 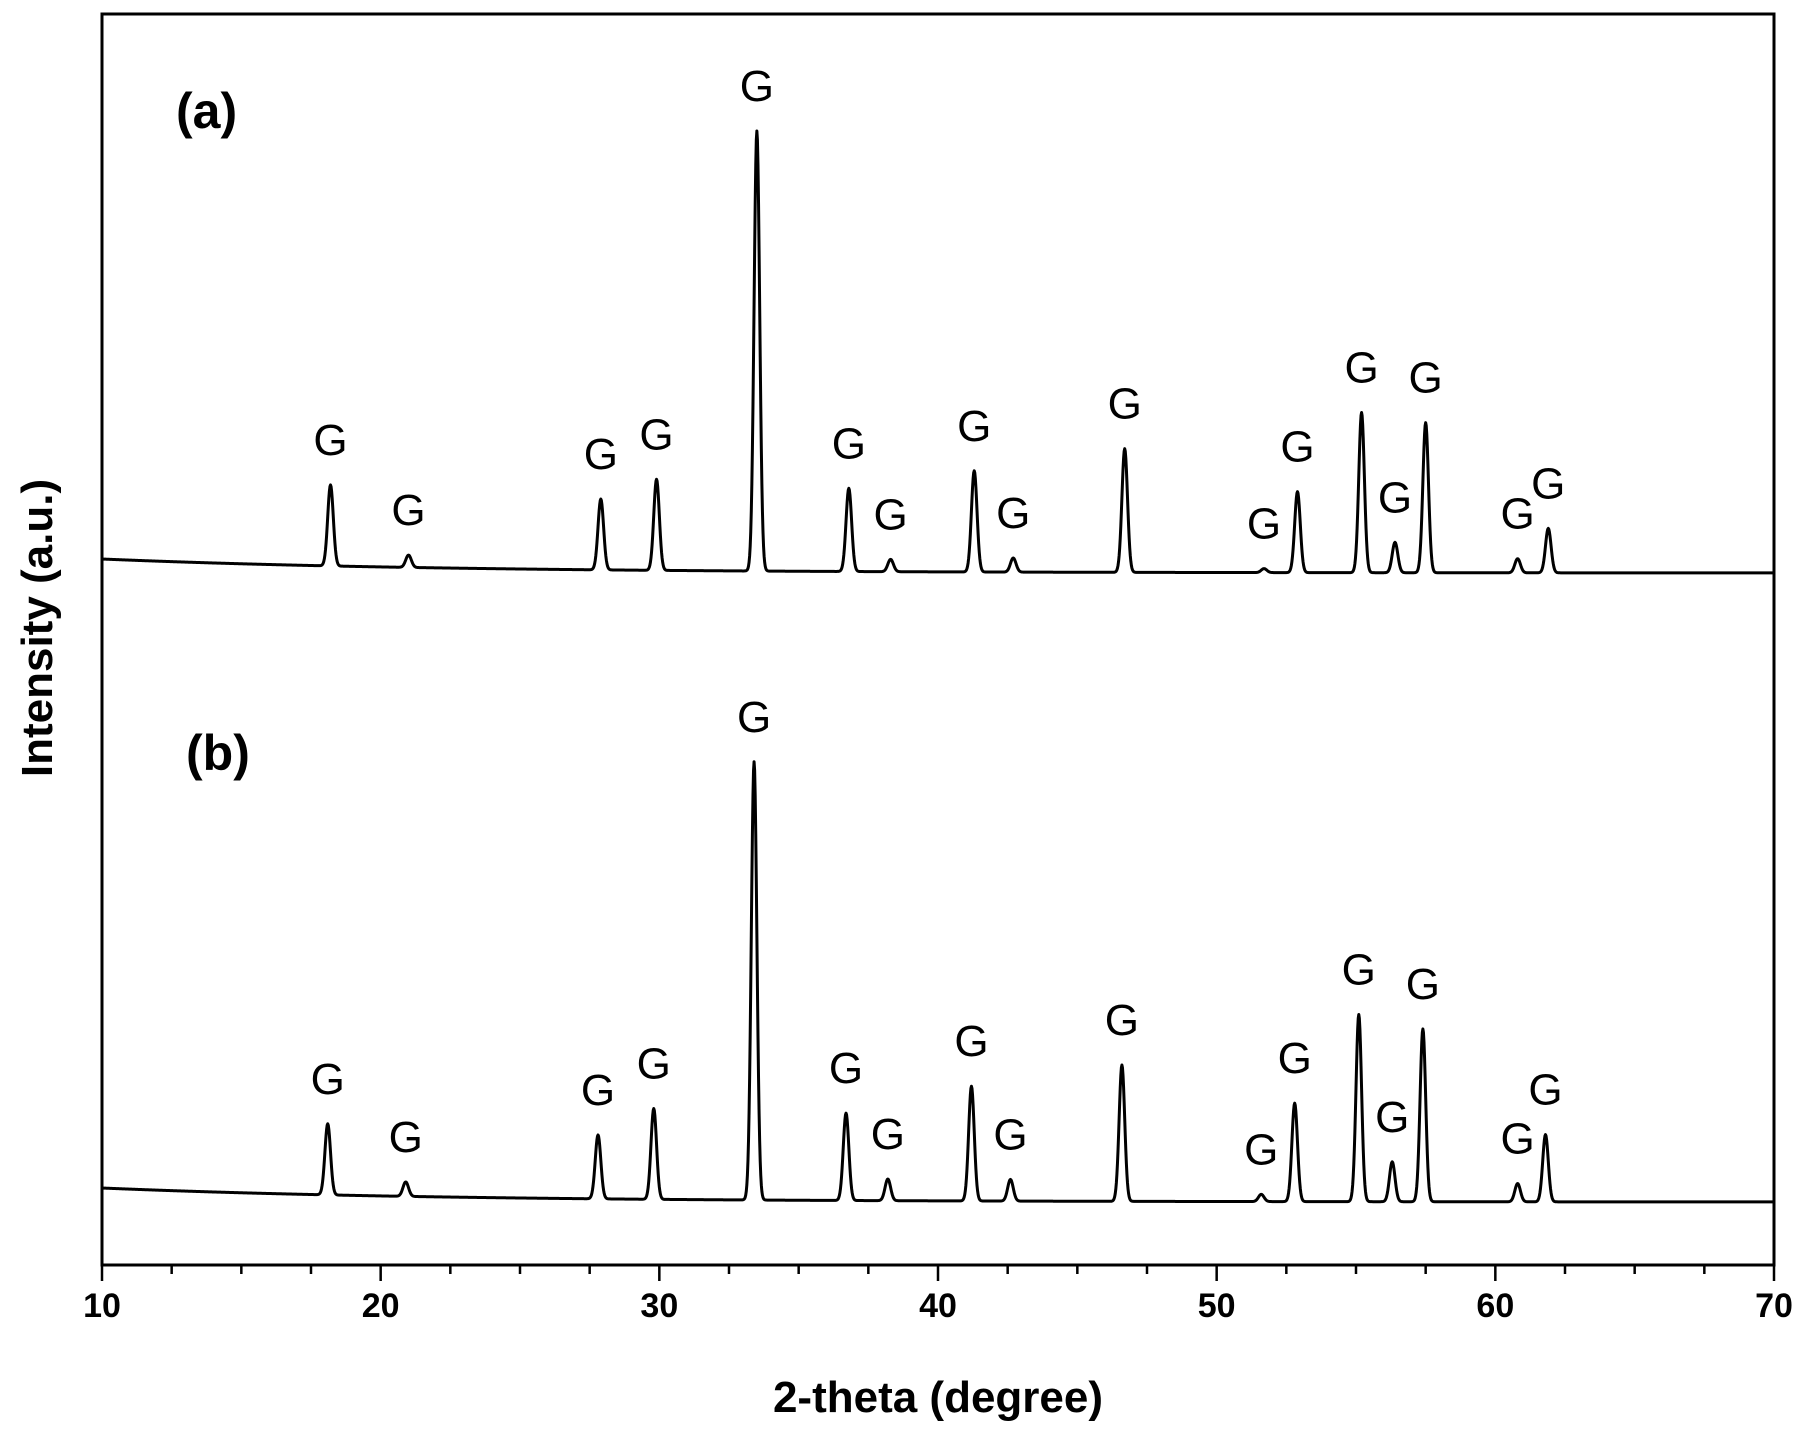 I want to click on x-axis-title: 2-theta (degree), so click(x=938, y=1397).